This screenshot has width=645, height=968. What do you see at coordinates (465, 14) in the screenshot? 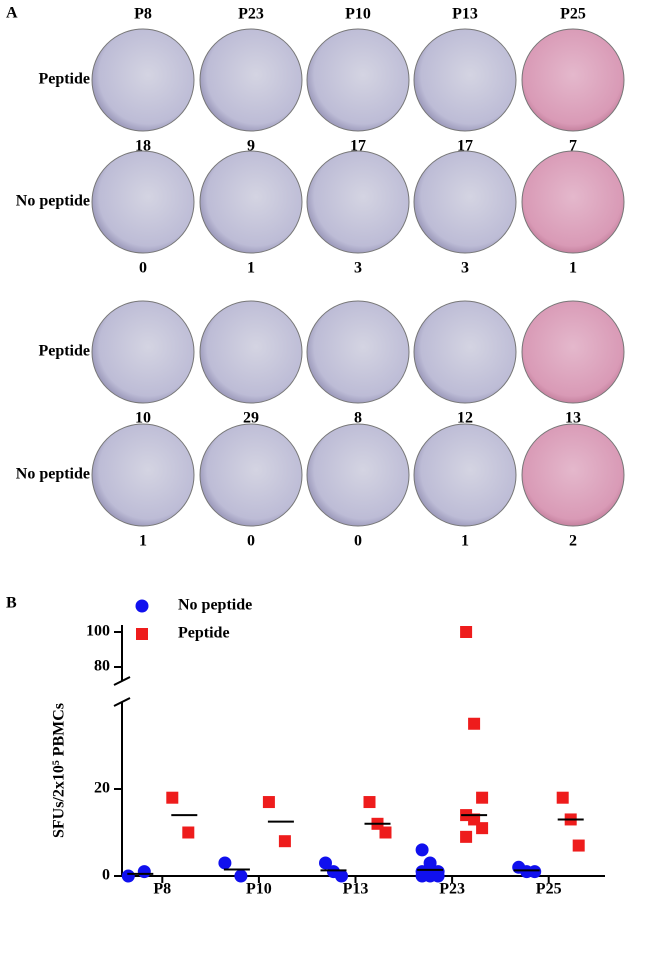
I see `column-label: P13` at bounding box center [465, 14].